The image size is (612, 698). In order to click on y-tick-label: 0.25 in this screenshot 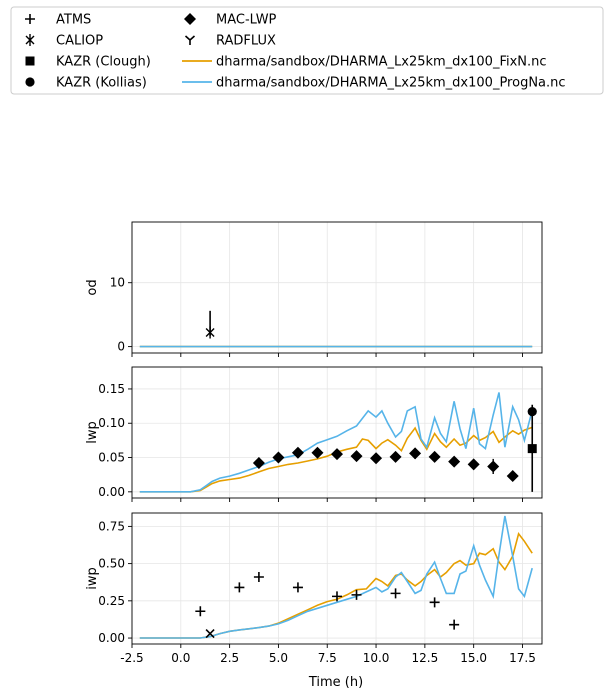, I will do `click(111, 601)`.